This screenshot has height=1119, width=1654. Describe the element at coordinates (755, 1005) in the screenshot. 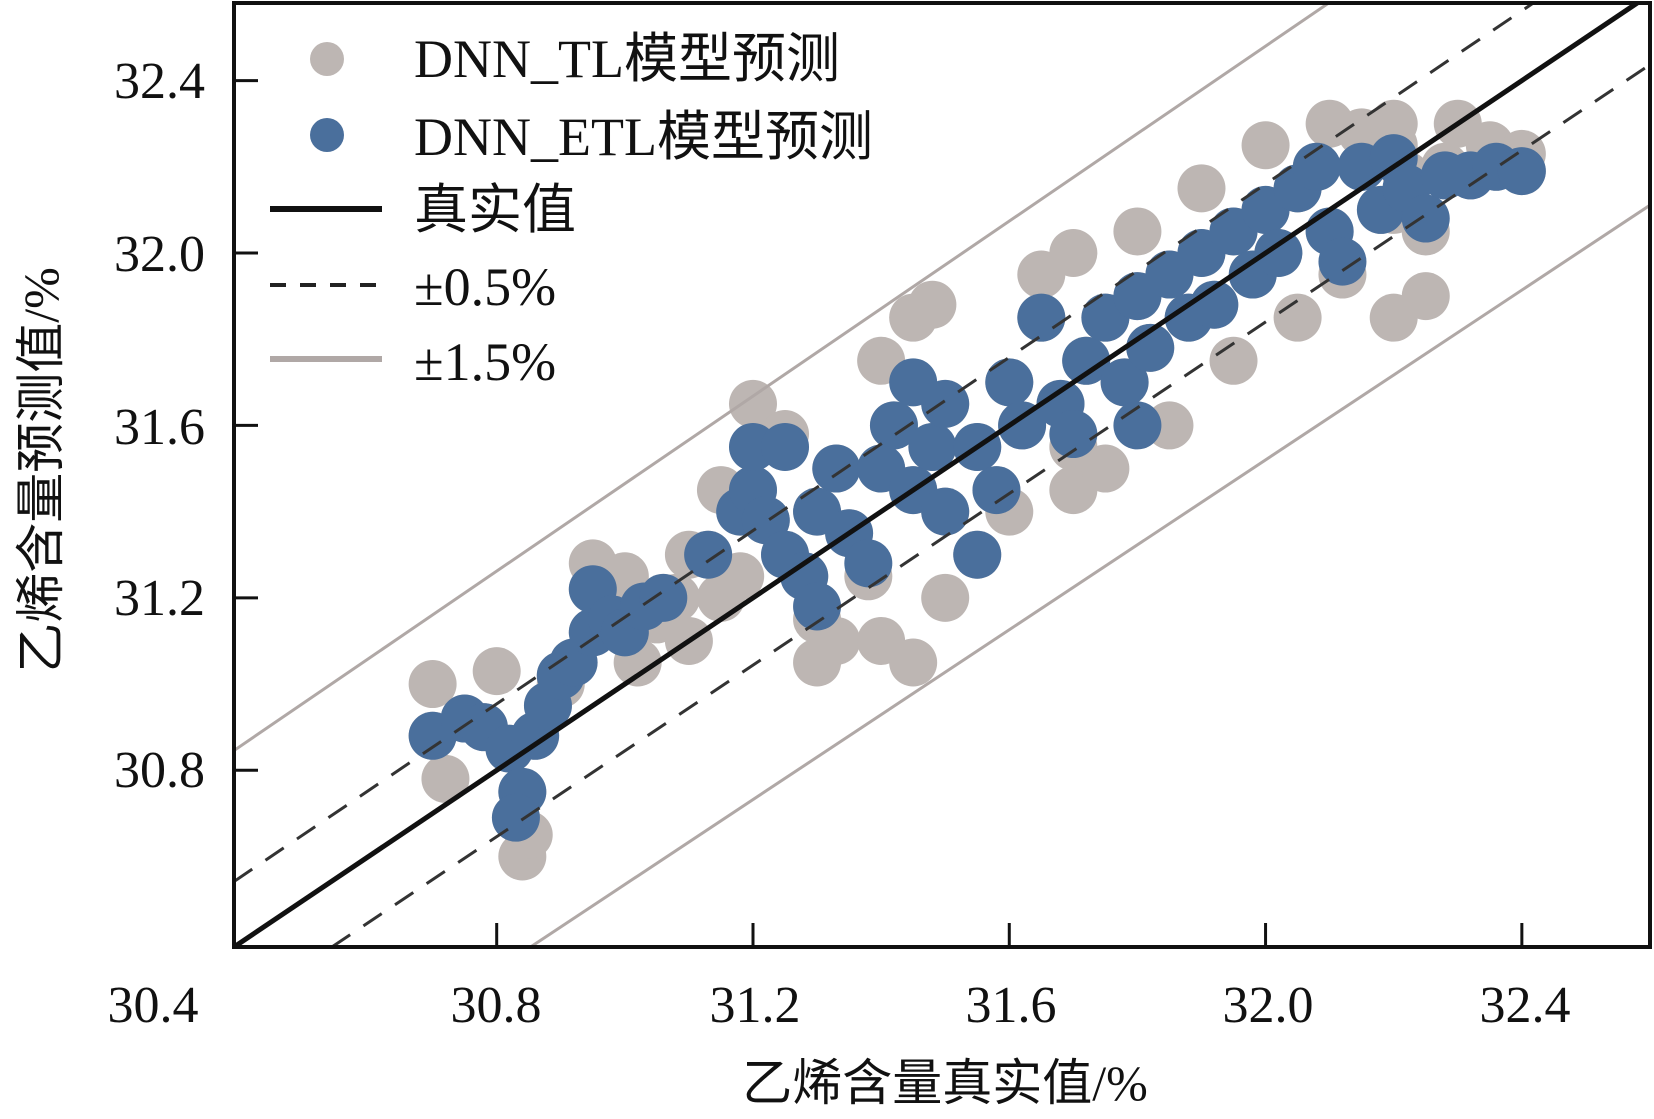

I see `x-tick-label: 31.2` at that location.